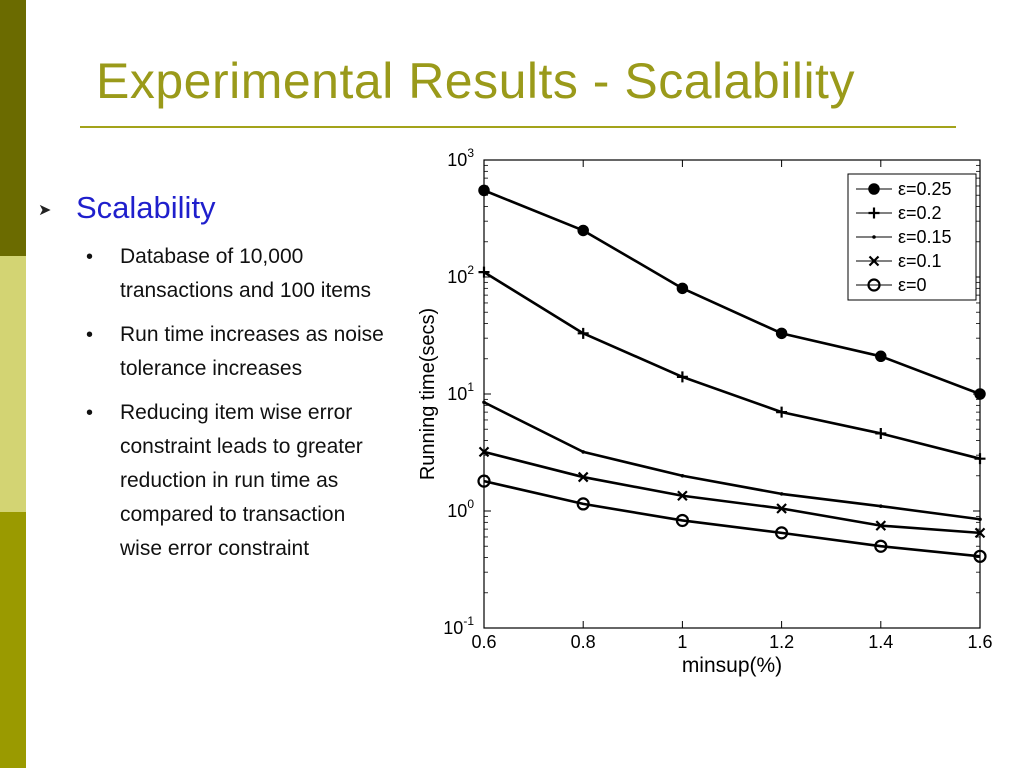  What do you see at coordinates (920, 213) in the screenshot?
I see `legend-entry: ε=0.2` at bounding box center [920, 213].